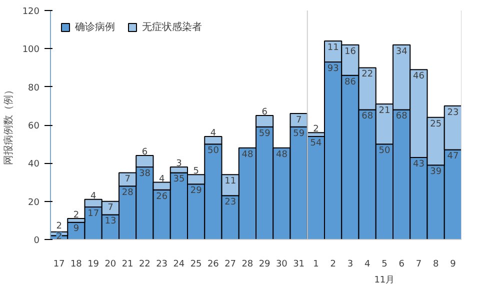 The height and width of the screenshot is (288, 481). Describe the element at coordinates (144, 173) in the screenshot. I see `data-label: 38` at that location.